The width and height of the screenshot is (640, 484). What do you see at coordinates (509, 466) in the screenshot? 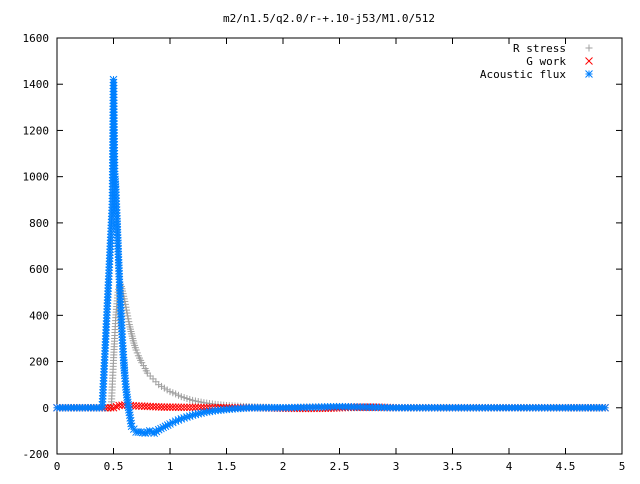
I see `x-tick-label: 4` at bounding box center [509, 466].